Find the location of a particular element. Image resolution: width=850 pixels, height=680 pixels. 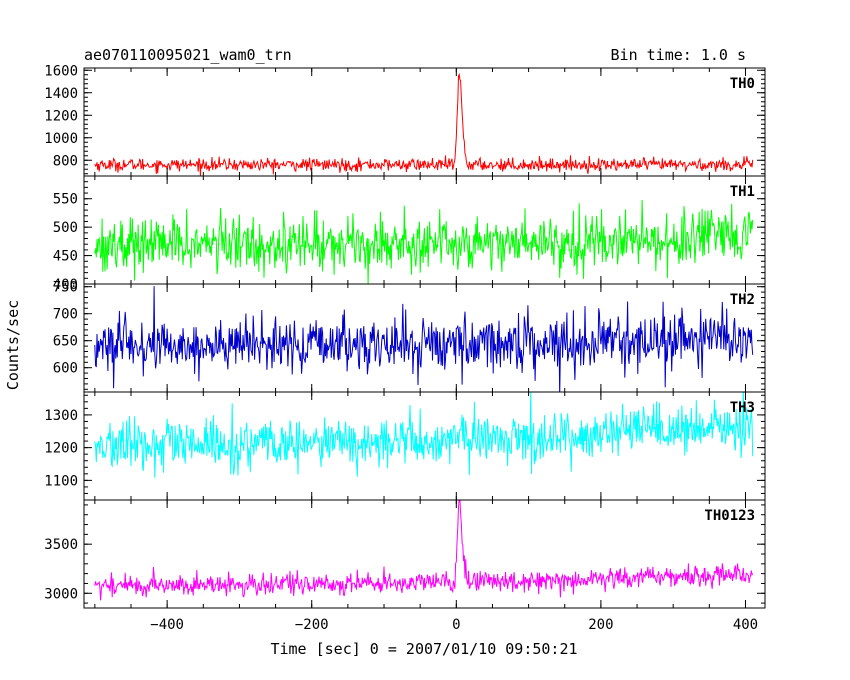

x-axis-title: Time [sec] 0 = 2007/01/10 09:50:21 is located at coordinates (423, 649).